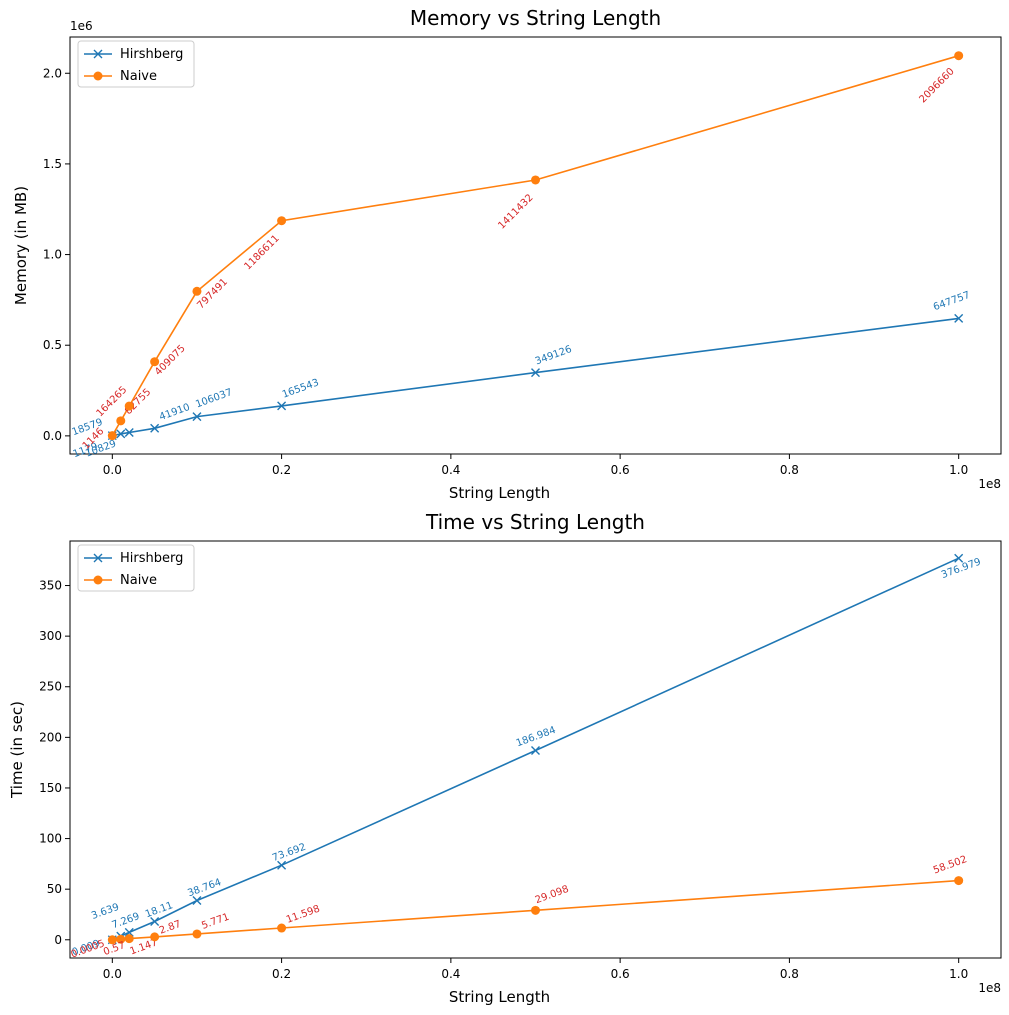 Image resolution: width=1009 pixels, height=1015 pixels. Describe the element at coordinates (261, 252) in the screenshot. I see `data-label-naive: 1186611` at that location.